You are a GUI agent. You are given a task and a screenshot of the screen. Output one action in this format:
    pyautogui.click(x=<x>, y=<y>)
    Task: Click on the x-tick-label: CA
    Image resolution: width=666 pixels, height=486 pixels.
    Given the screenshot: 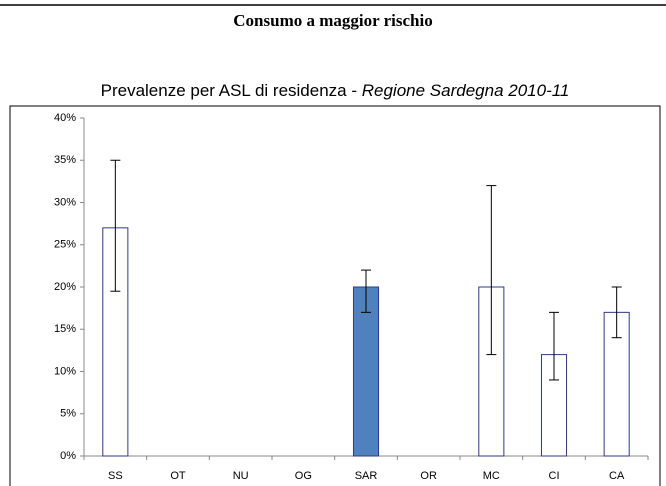 What is the action you would take?
    pyautogui.click(x=617, y=476)
    